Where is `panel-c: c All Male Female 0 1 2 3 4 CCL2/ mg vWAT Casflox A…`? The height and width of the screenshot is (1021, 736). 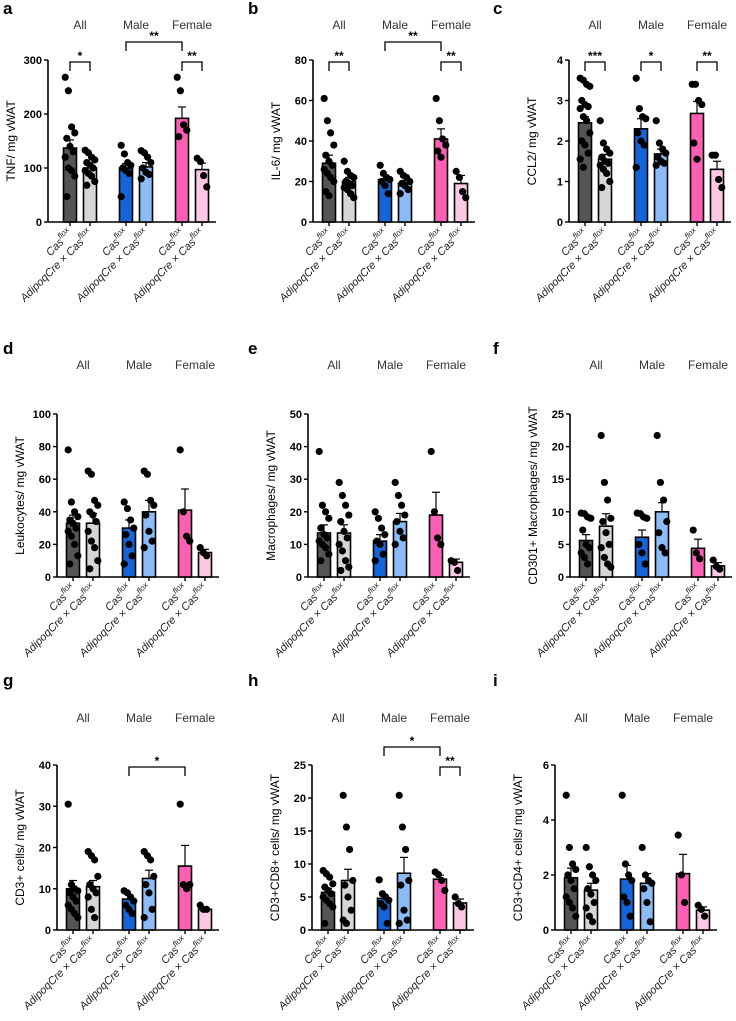
panel-c: c All Male Female 0 1 2 3 4 CCL2/ mg vWAT Casflox A… is located at coordinates (612, 170).